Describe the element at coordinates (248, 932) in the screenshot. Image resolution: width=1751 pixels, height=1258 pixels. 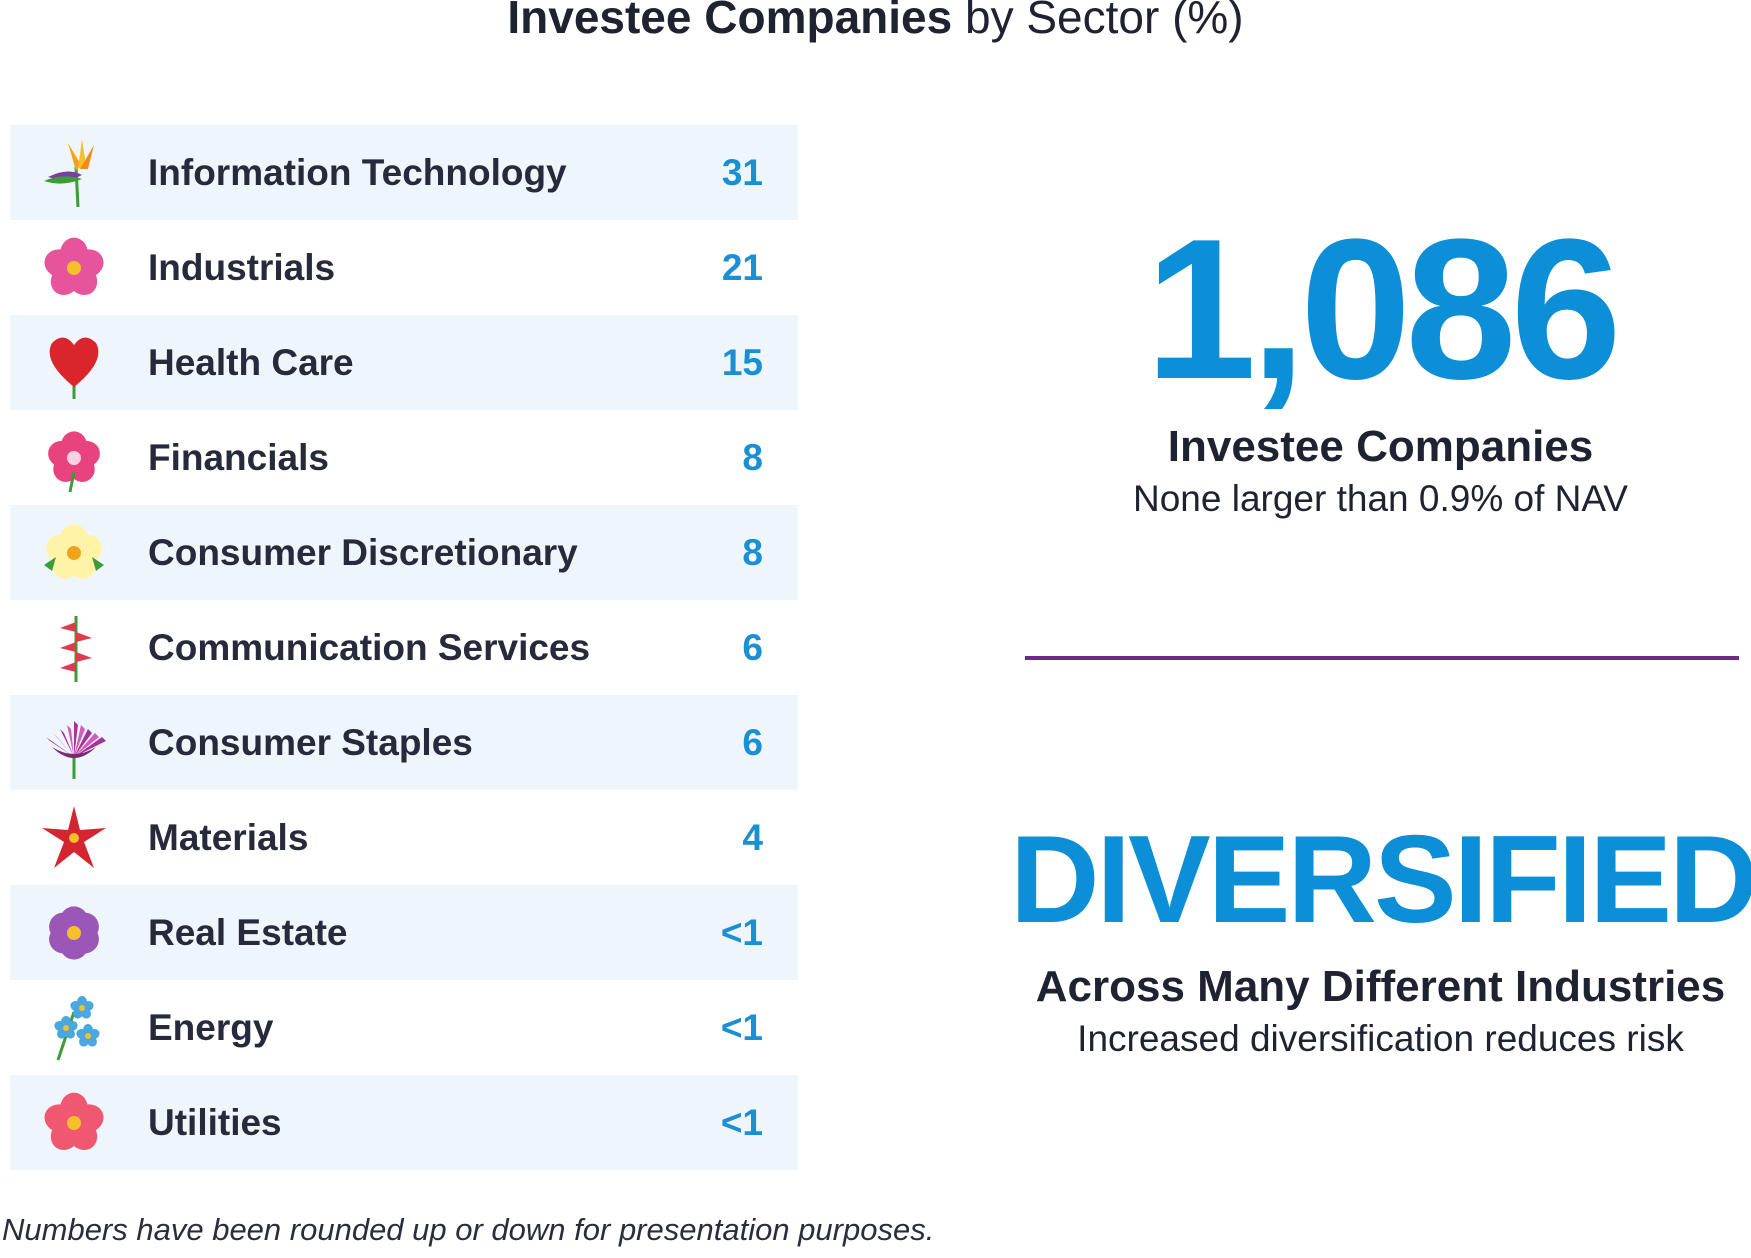
I see `sector-label: Real Estate` at that location.